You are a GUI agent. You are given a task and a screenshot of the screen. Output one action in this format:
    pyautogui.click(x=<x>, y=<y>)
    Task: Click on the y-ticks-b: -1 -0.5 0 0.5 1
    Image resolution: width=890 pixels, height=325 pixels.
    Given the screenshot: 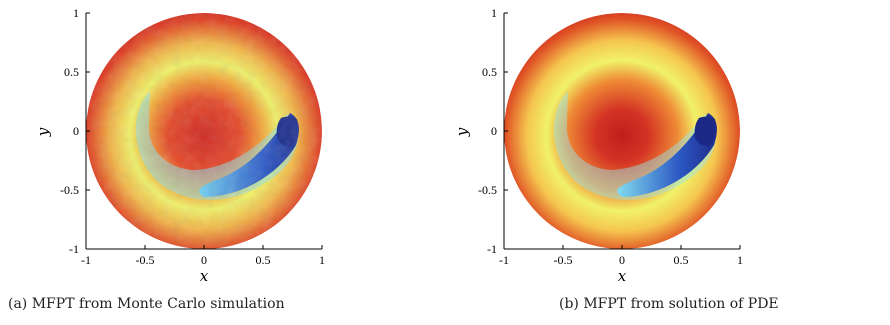 What is the action you would take?
    pyautogui.click(x=493, y=131)
    